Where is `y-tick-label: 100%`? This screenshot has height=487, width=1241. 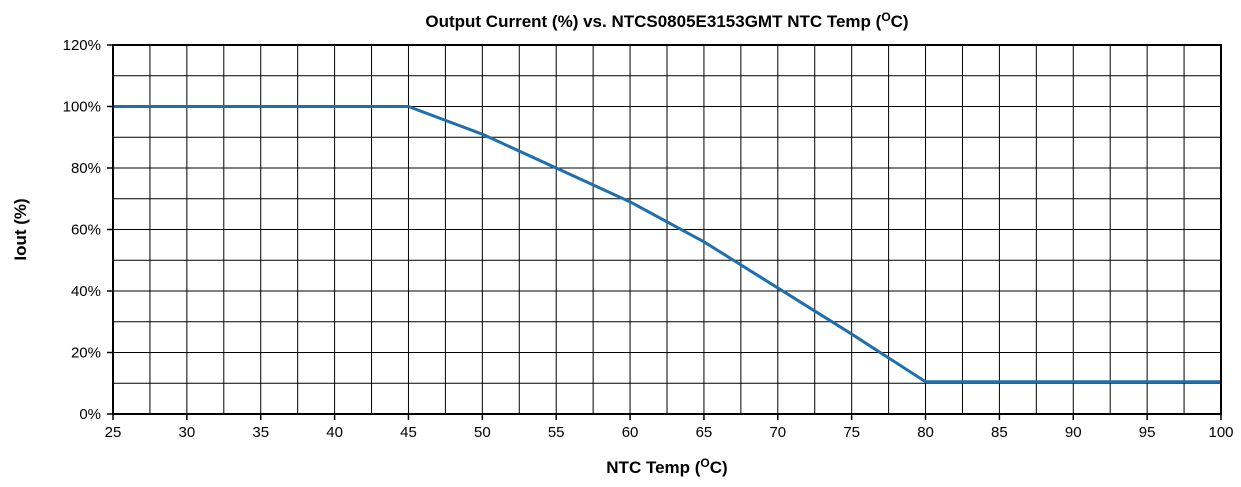 y-tick-label: 100% is located at coordinates (82, 107).